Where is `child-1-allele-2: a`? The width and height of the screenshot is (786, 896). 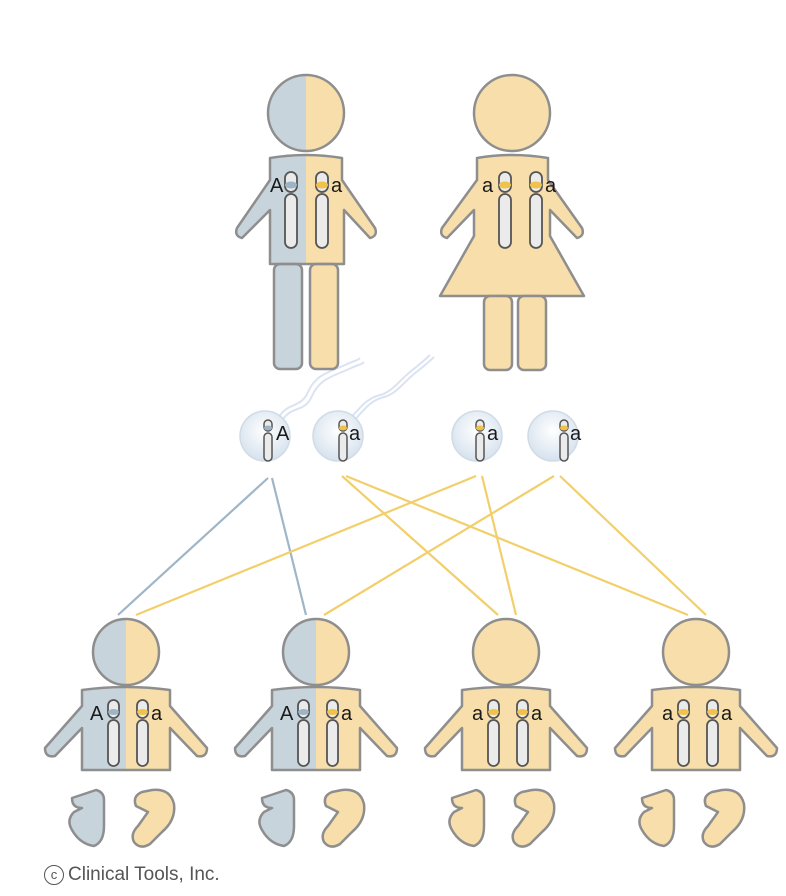 child-1-allele-2: a is located at coordinates (157, 714).